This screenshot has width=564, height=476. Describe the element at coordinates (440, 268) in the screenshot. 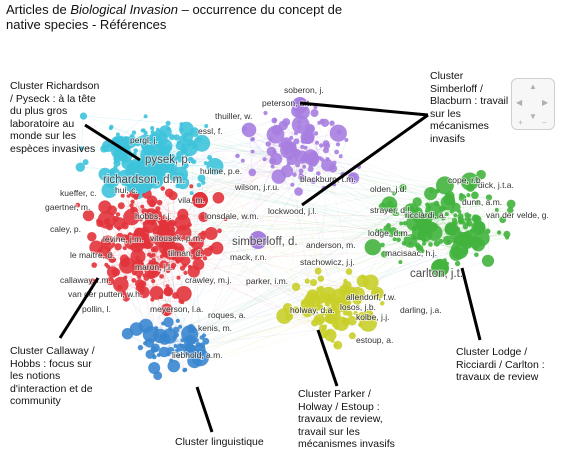

I see `hub-node-green` at that location.